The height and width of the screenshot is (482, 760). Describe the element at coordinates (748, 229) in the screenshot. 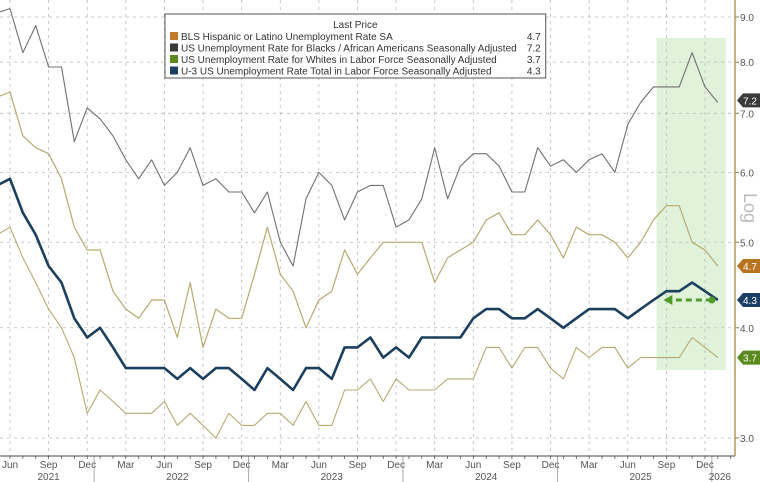

I see `last-value-tags: 4.7 7.2 3.7 4.3` at that location.